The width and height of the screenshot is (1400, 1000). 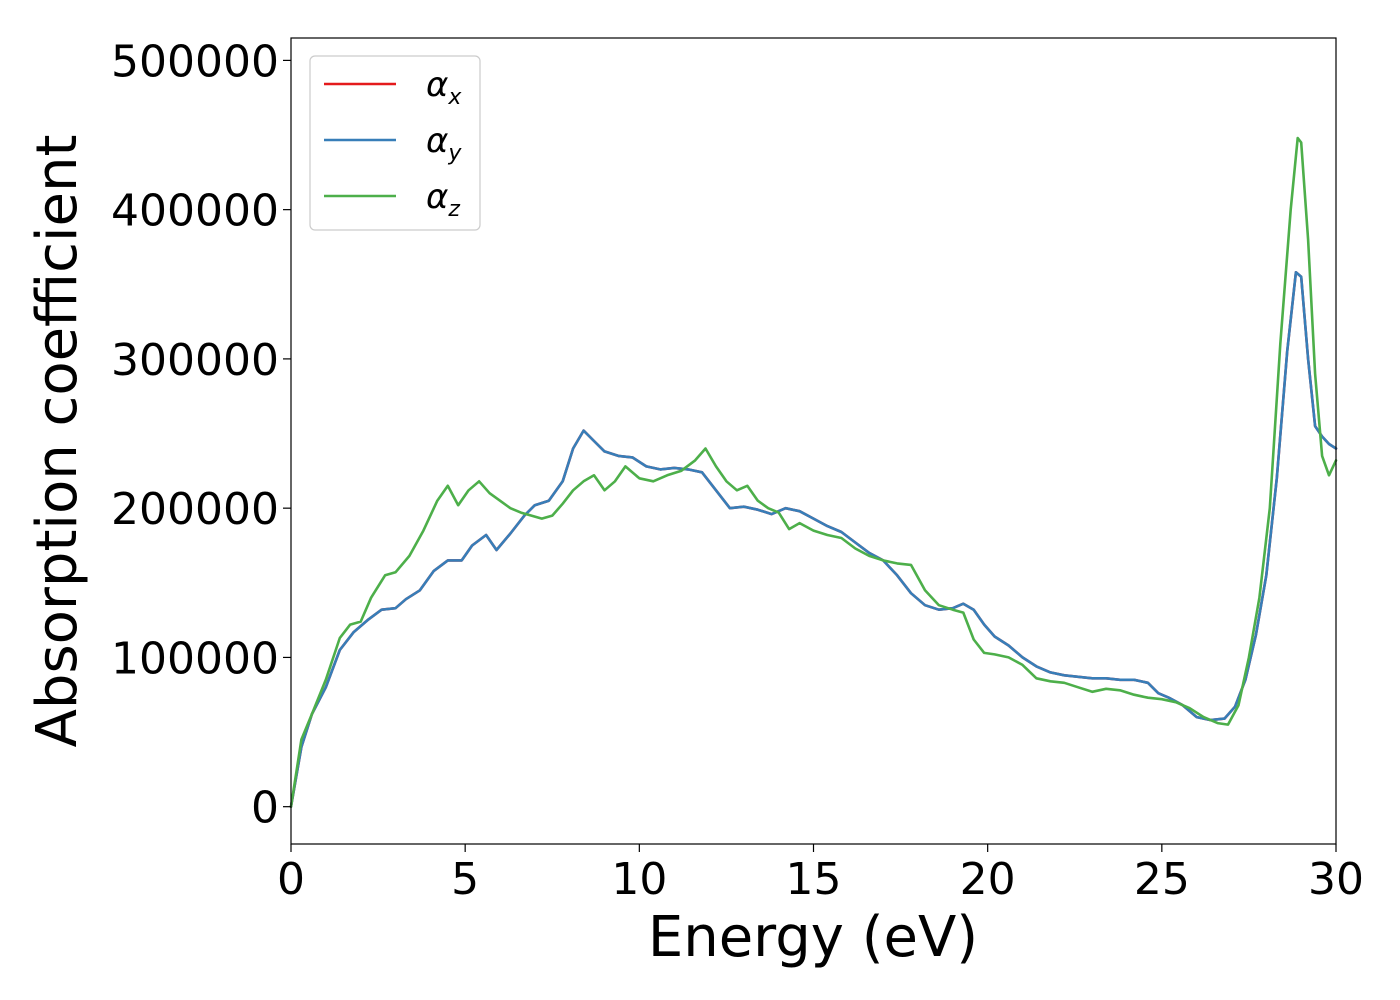 I want to click on legend-box, so click(x=395, y=143).